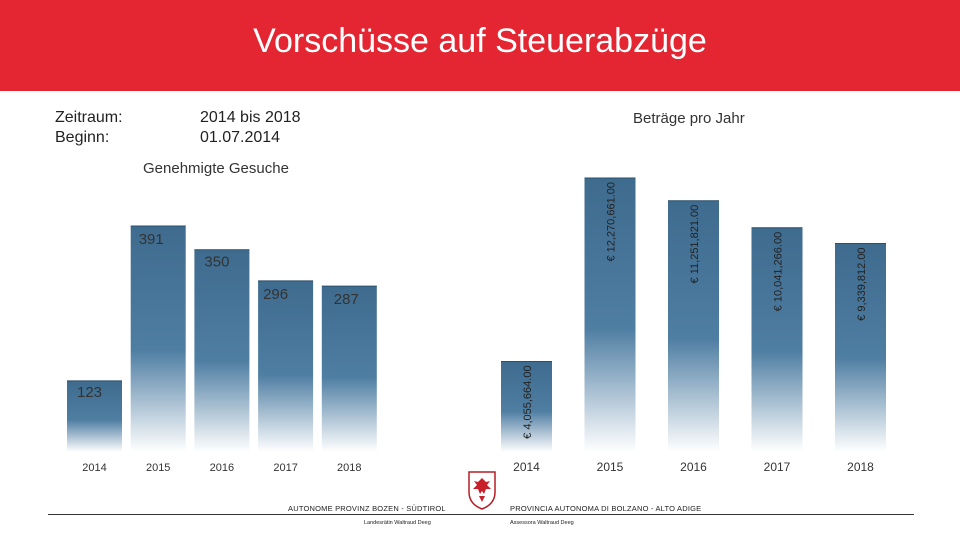  Describe the element at coordinates (240, 137) in the screenshot. I see `start-value: 01.07.2014` at that location.